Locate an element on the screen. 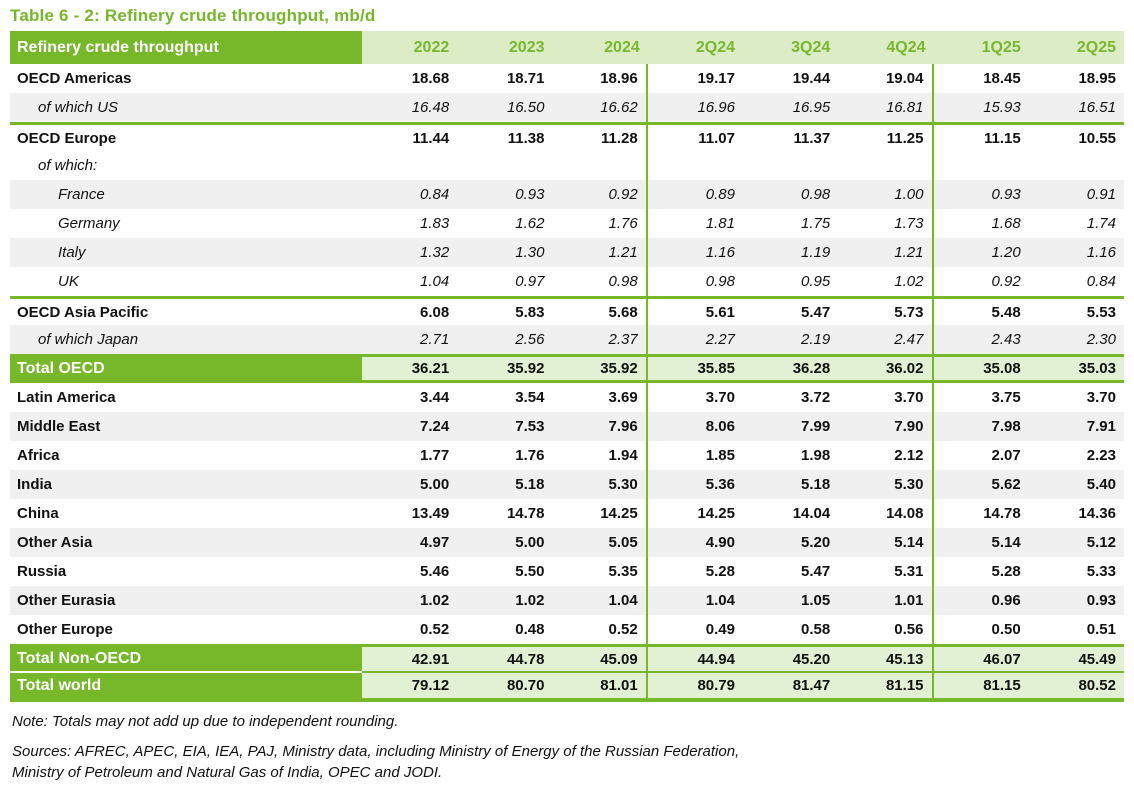  value-cell: 19.17 is located at coordinates (695, 78).